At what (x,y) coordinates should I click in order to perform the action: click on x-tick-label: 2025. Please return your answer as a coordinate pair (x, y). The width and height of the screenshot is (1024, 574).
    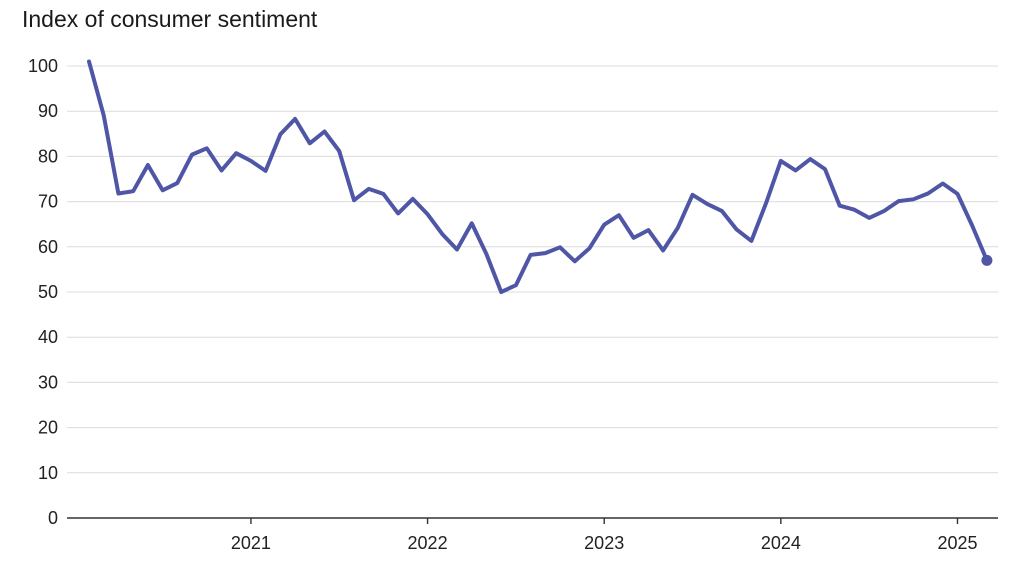
    Looking at the image, I should click on (957, 543).